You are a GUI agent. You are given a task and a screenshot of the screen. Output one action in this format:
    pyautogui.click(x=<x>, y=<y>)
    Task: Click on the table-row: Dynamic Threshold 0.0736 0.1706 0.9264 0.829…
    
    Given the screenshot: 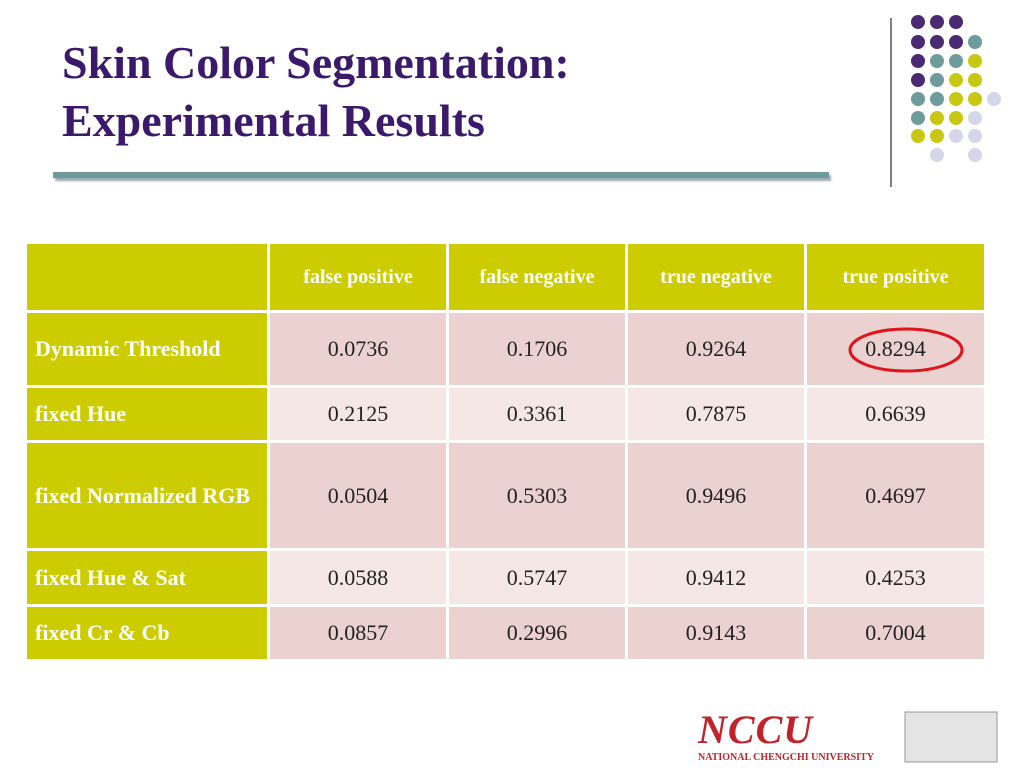 What is the action you would take?
    pyautogui.click(x=505, y=349)
    